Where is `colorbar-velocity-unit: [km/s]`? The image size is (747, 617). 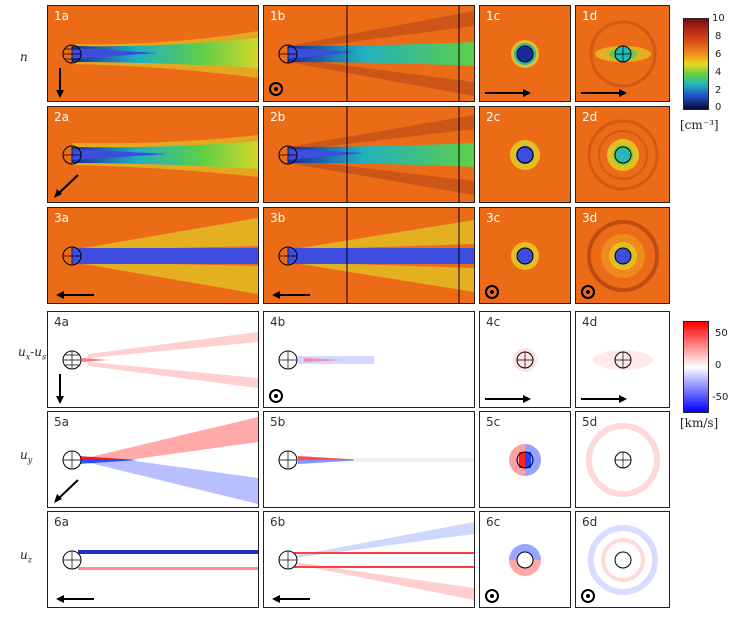 colorbar-velocity-unit: [km/s] is located at coordinates (699, 423).